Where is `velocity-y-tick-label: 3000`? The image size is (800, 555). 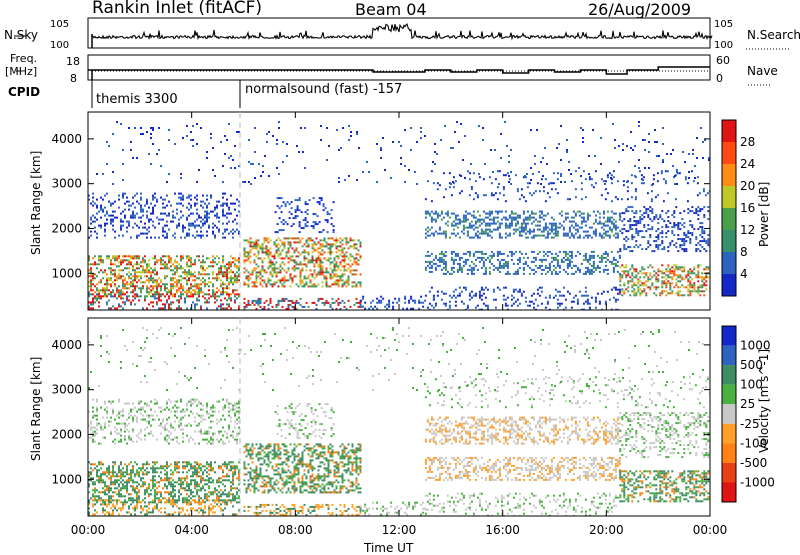 velocity-y-tick-label: 3000 is located at coordinates (66, 390).